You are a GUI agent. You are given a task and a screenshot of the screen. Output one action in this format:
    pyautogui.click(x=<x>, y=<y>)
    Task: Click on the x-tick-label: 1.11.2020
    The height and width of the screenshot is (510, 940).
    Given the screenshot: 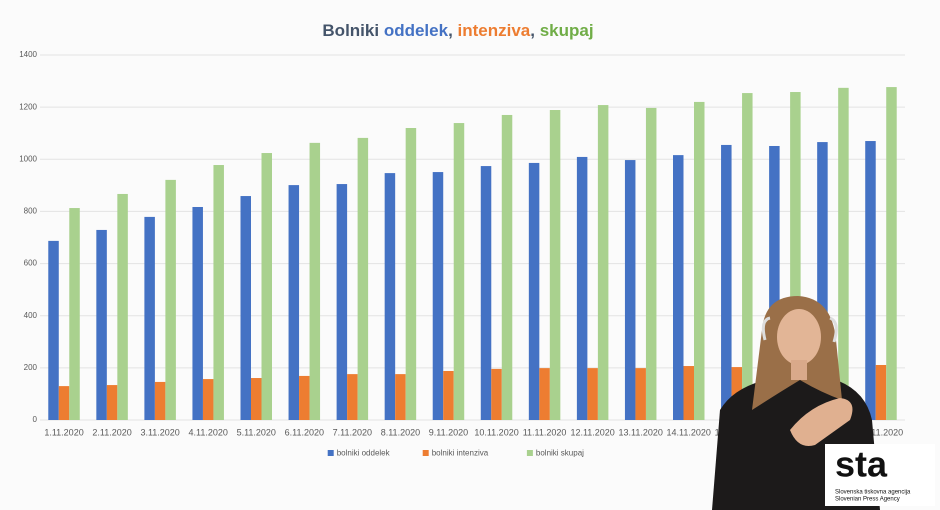 What is the action you would take?
    pyautogui.click(x=63, y=432)
    